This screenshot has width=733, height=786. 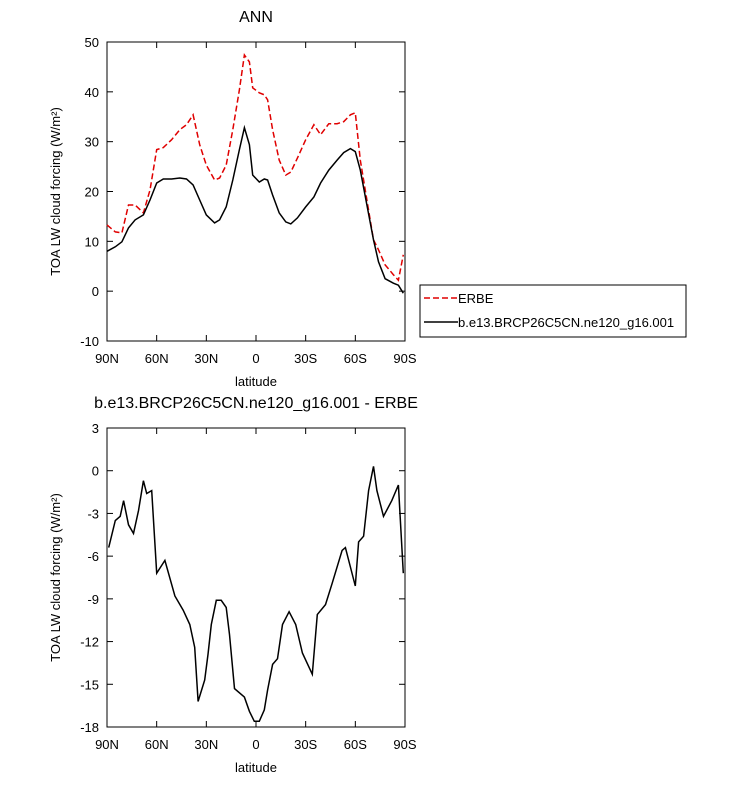 What do you see at coordinates (92, 92) in the screenshot?
I see `y-tick-label: 40` at bounding box center [92, 92].